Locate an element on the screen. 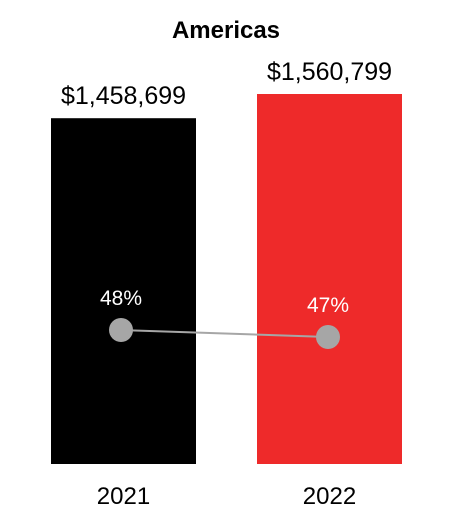 The height and width of the screenshot is (532, 452). line-layer is located at coordinates (224, 333).